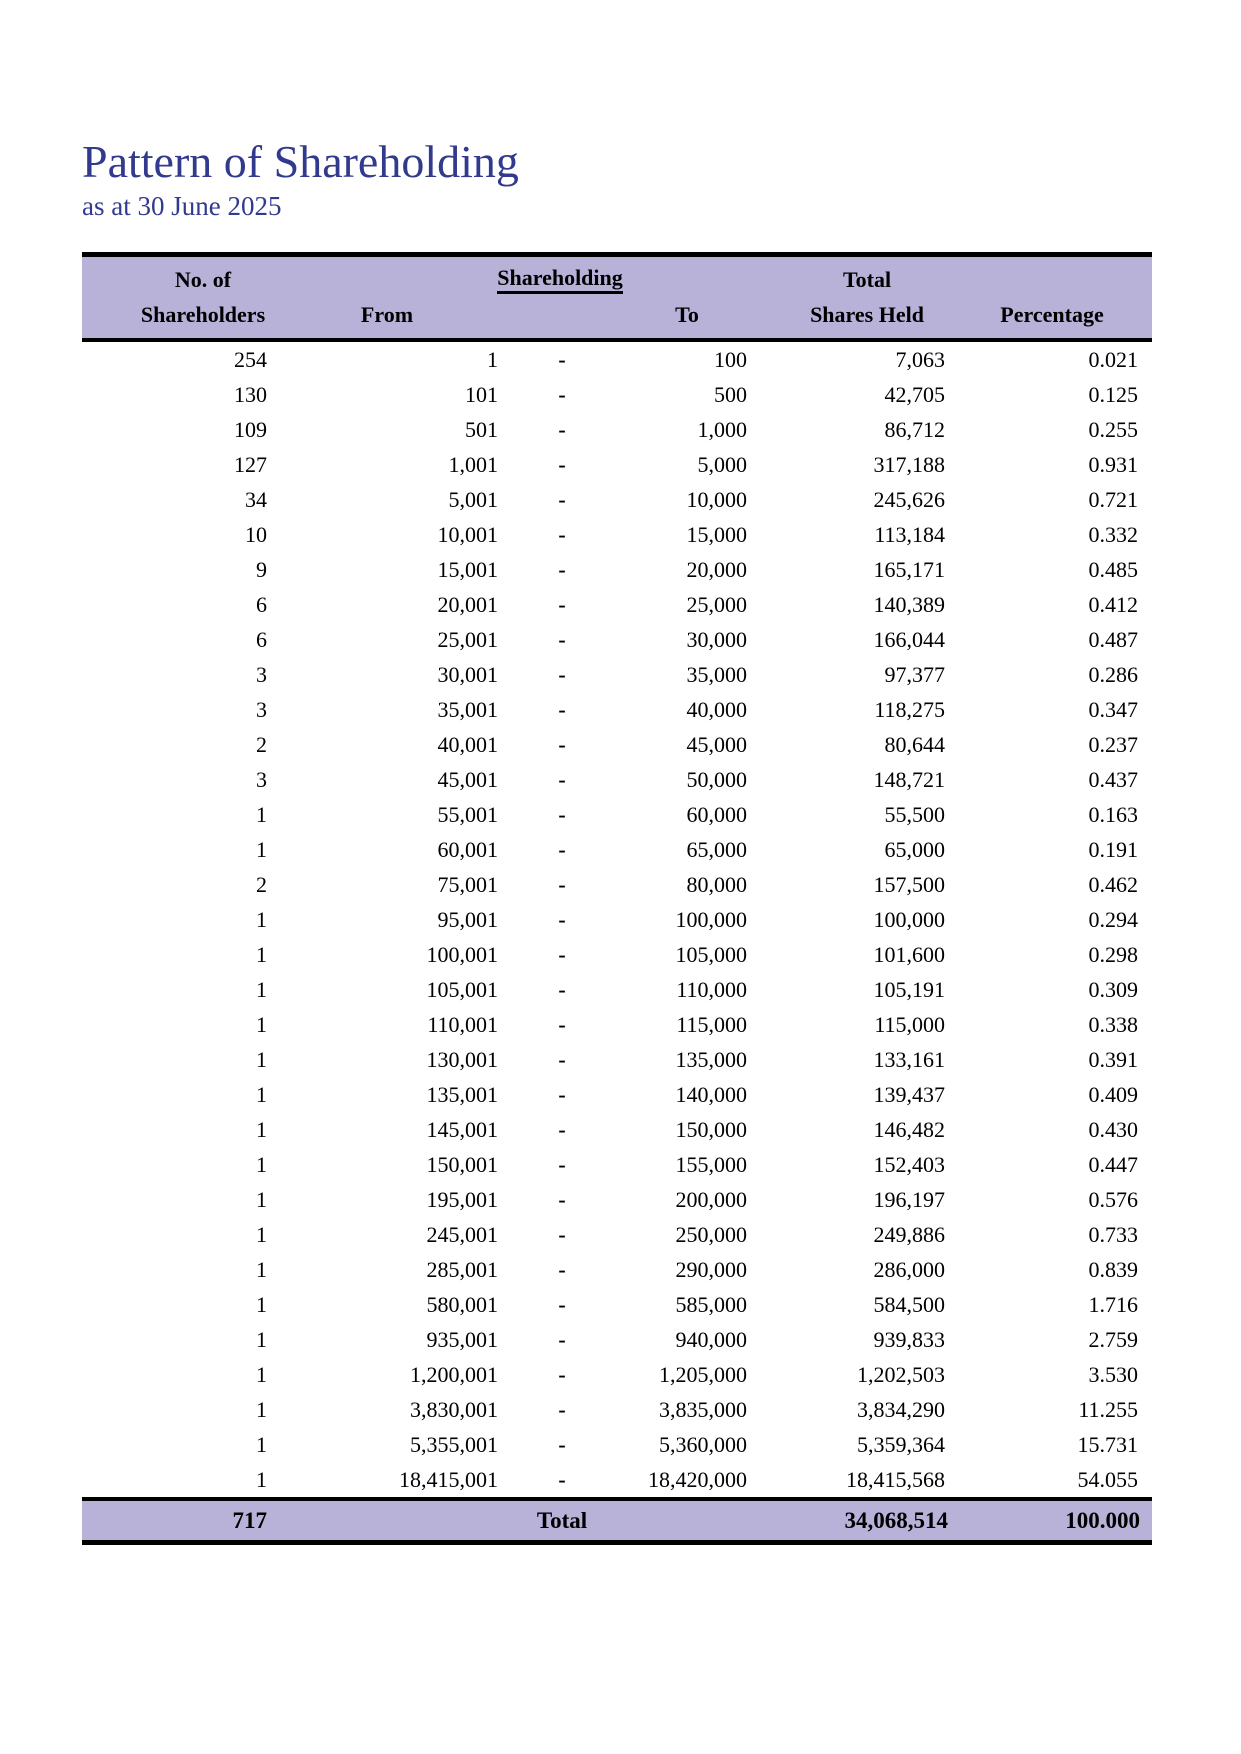  I want to click on from-cell: 1, so click(492, 359).